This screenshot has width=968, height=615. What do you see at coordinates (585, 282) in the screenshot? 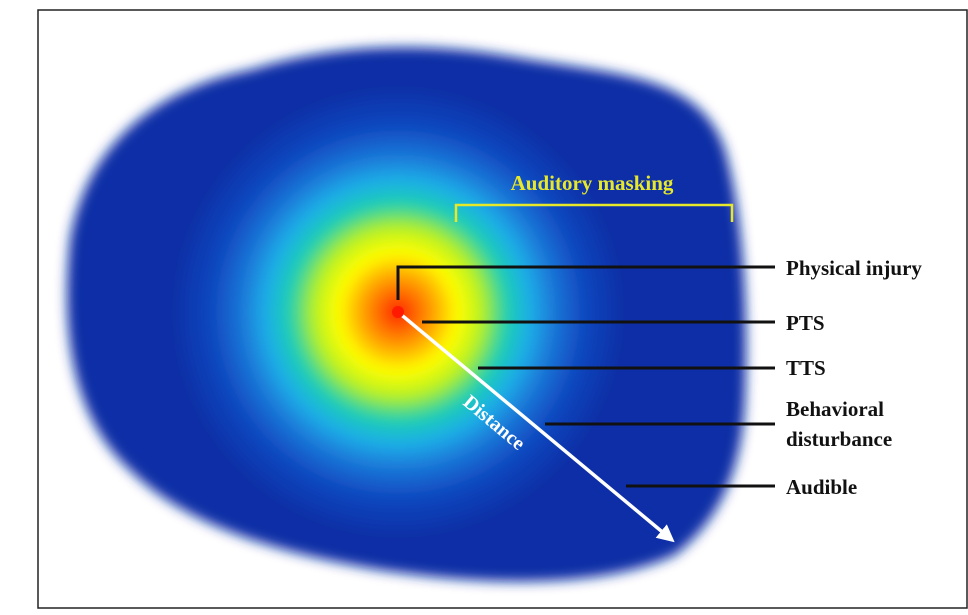
I see `physical-injury-leader` at bounding box center [585, 282].